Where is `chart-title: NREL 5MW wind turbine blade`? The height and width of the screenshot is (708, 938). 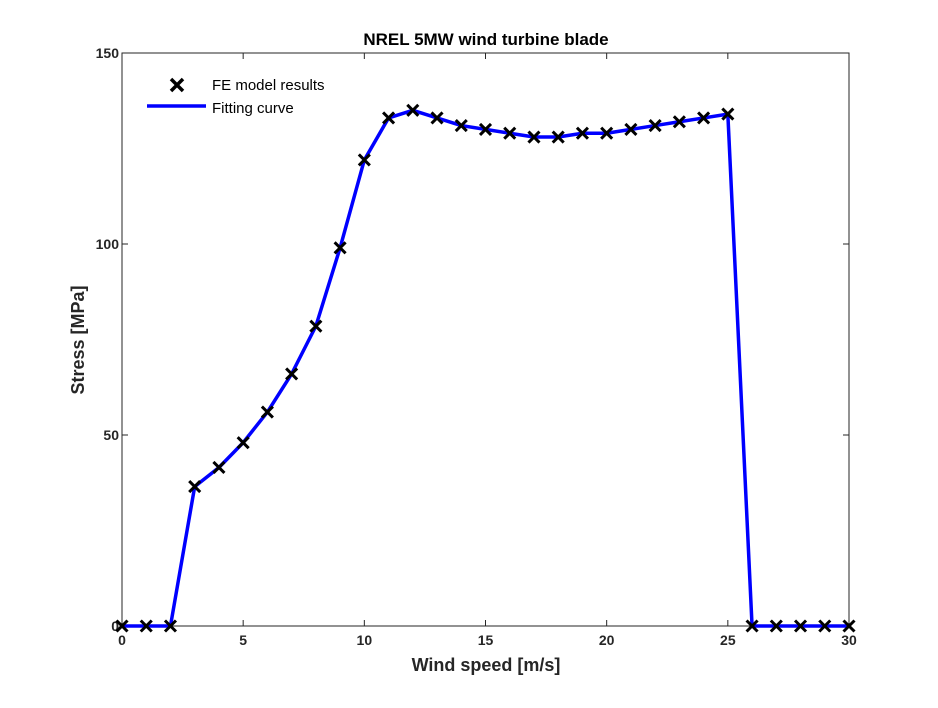 chart-title: NREL 5MW wind turbine blade is located at coordinates (485, 39).